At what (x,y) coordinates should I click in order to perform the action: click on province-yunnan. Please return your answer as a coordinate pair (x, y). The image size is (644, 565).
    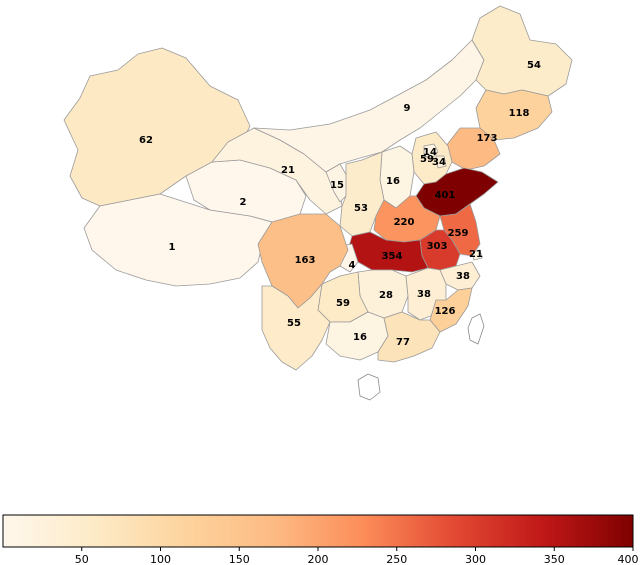
    Looking at the image, I should click on (296, 327).